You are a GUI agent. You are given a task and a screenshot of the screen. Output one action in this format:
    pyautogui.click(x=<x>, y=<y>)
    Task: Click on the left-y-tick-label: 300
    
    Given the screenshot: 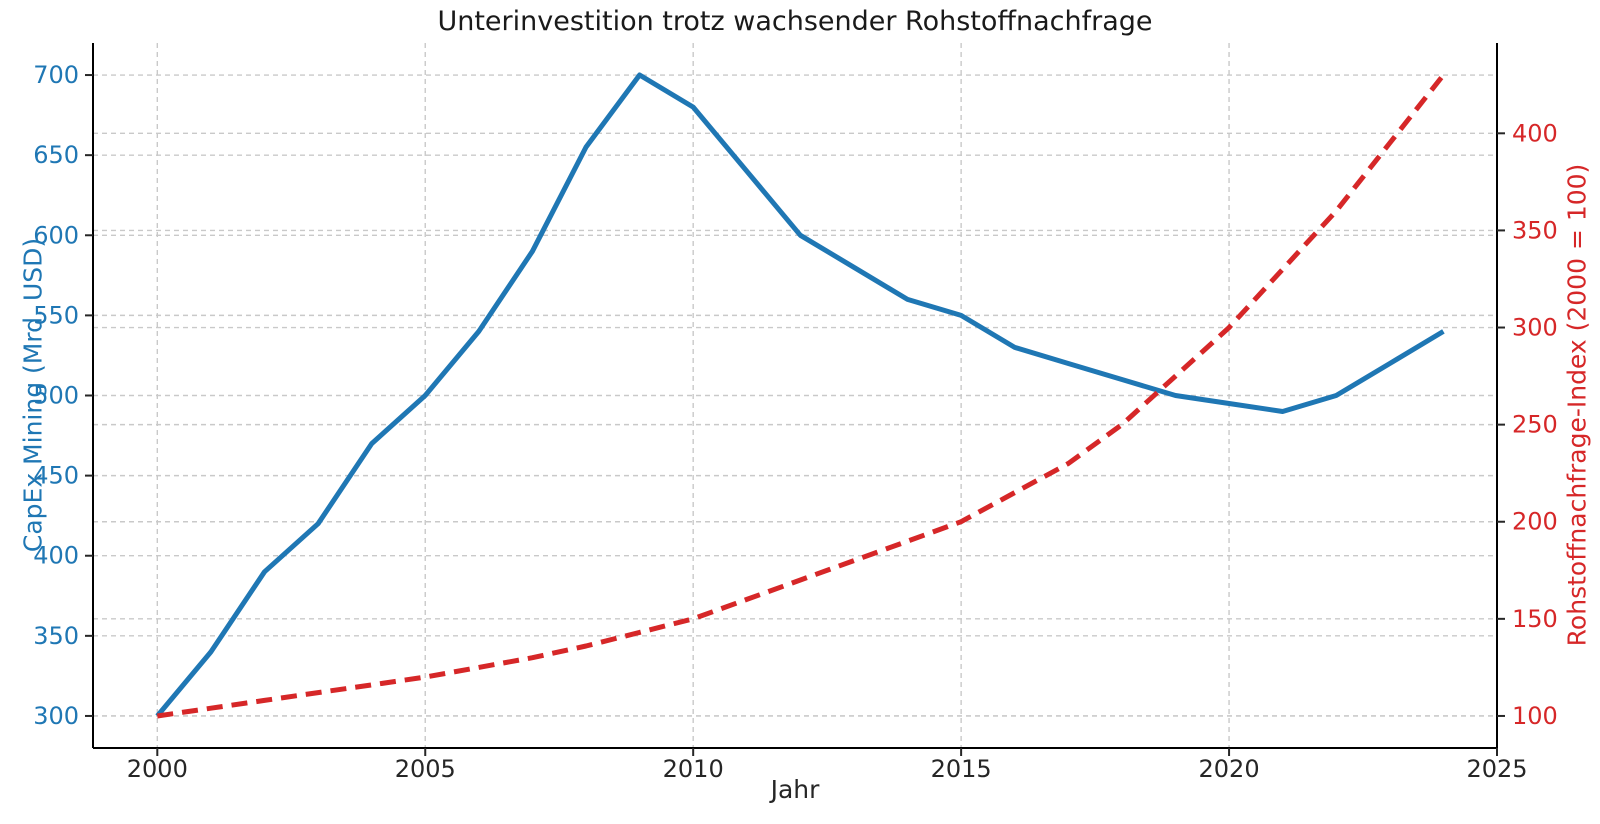 What is the action you would take?
    pyautogui.click(x=56, y=716)
    